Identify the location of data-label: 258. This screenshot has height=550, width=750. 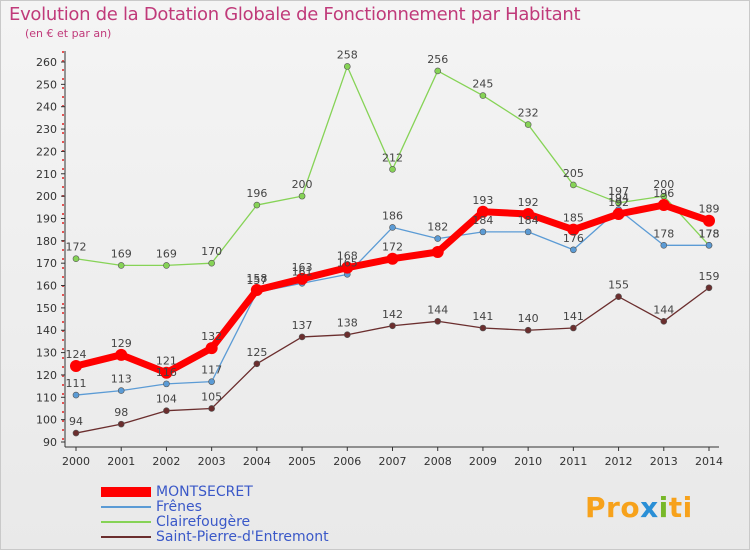
(347, 54).